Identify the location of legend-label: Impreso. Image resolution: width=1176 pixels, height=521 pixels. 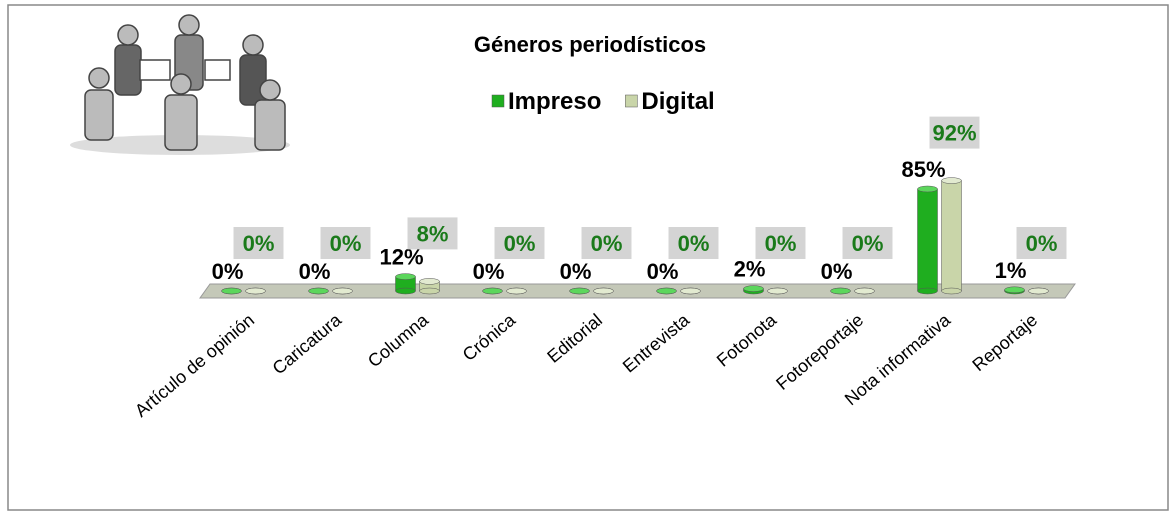
(554, 101).